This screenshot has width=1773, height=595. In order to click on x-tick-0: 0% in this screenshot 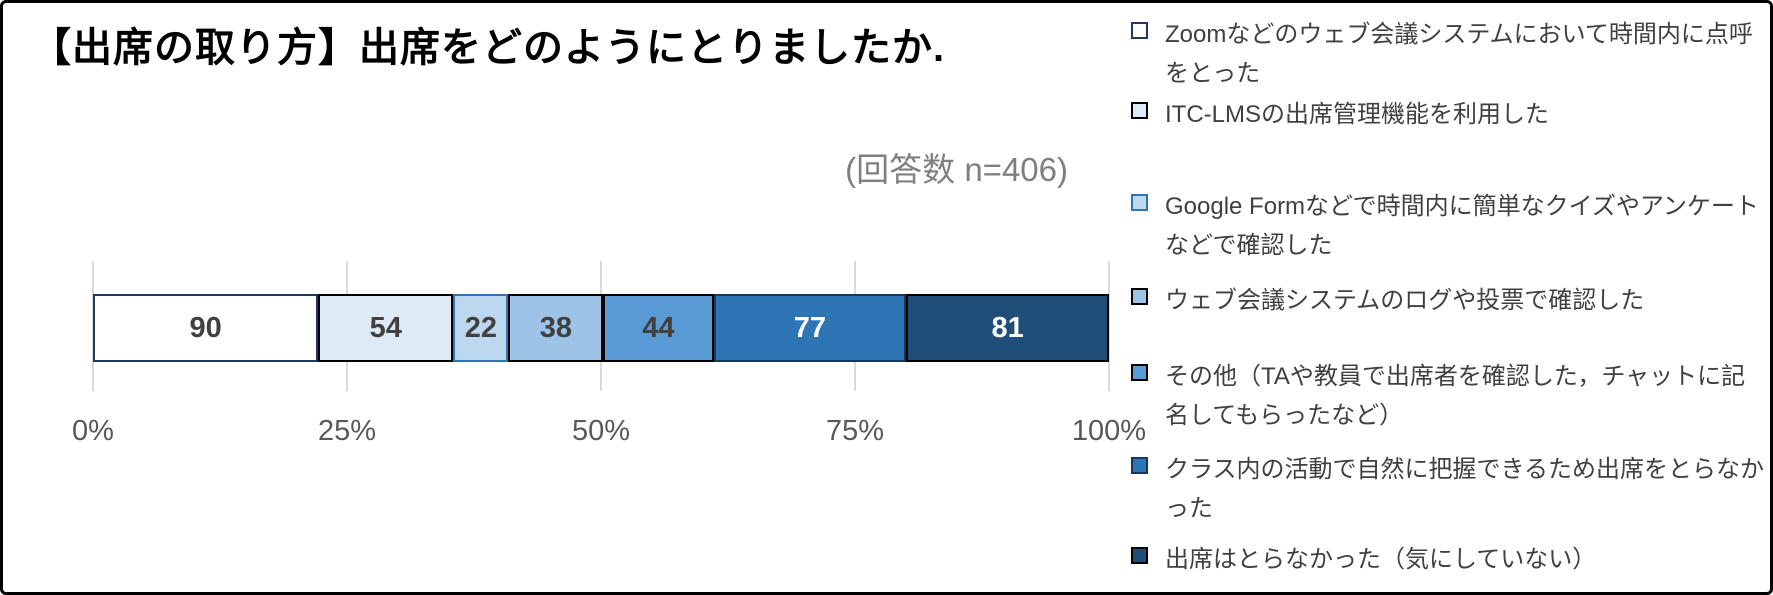, I will do `click(93, 431)`.